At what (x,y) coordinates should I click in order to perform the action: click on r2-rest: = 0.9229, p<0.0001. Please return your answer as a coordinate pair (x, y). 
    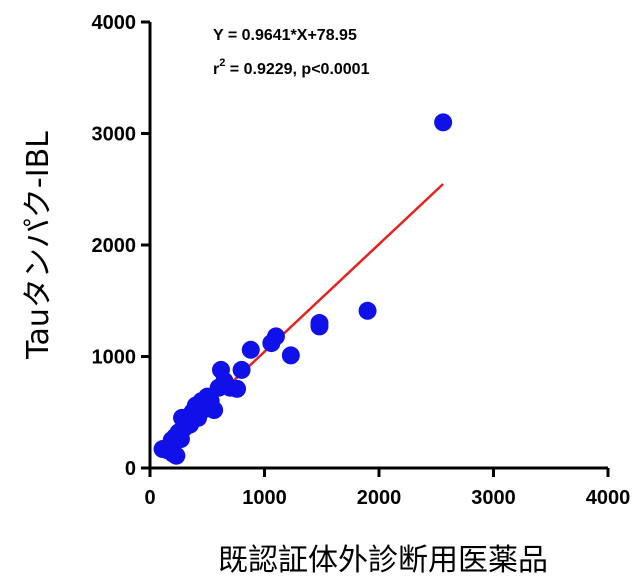
    Looking at the image, I should click on (297, 69).